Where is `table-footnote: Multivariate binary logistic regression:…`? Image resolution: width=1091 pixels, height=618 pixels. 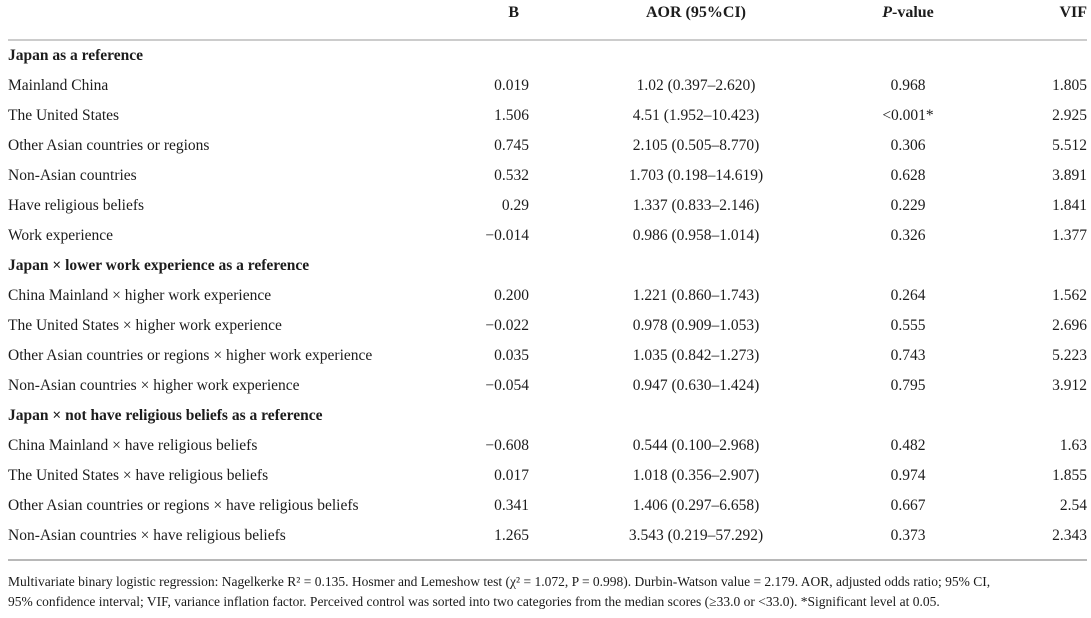 table-footnote: Multivariate binary logistic regression:… is located at coordinates (547, 592).